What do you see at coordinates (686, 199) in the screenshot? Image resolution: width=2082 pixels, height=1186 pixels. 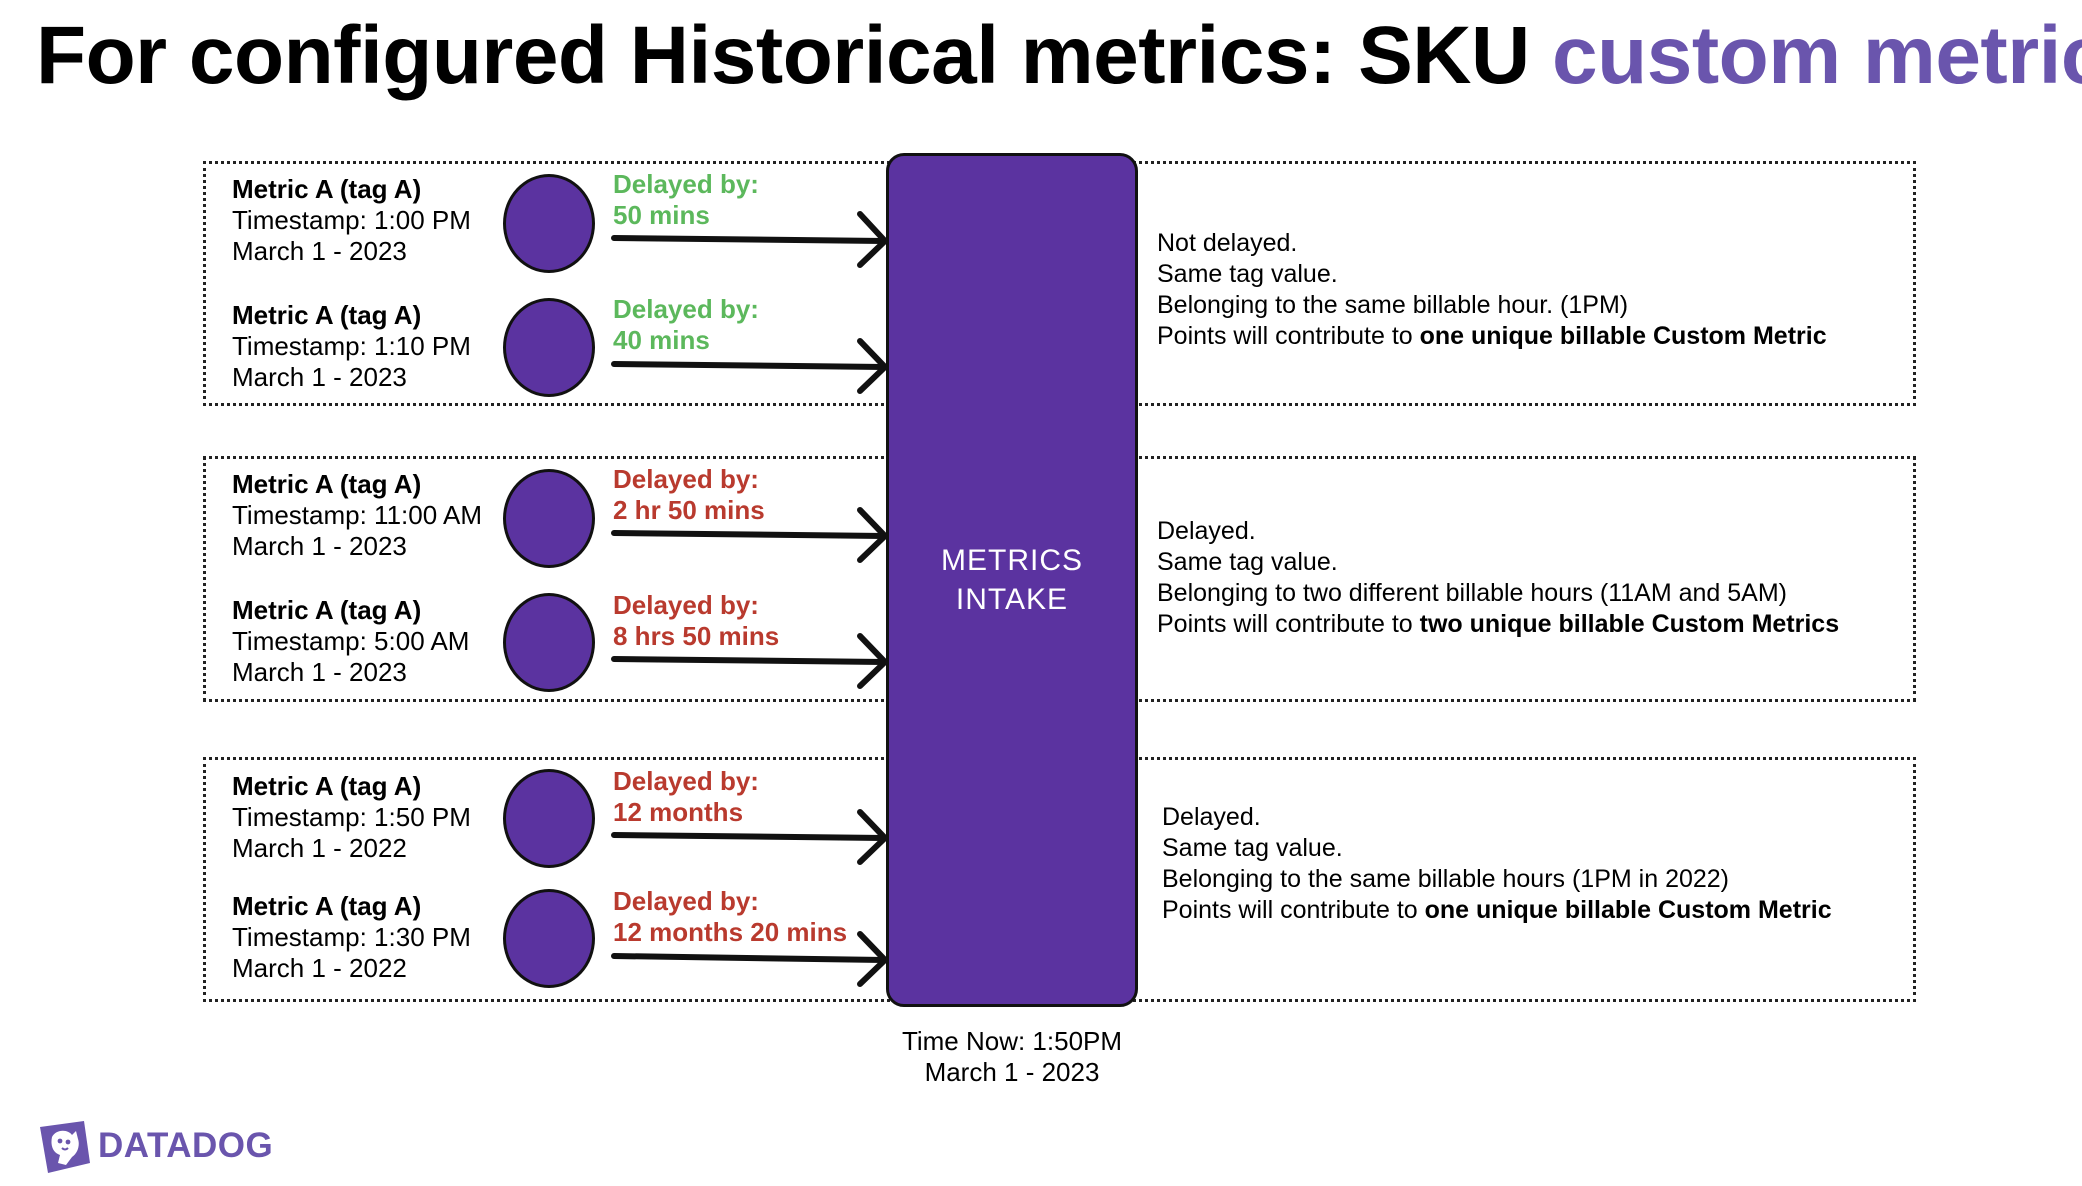 I see `delay-label: Delayed by: 50 mins` at bounding box center [686, 199].